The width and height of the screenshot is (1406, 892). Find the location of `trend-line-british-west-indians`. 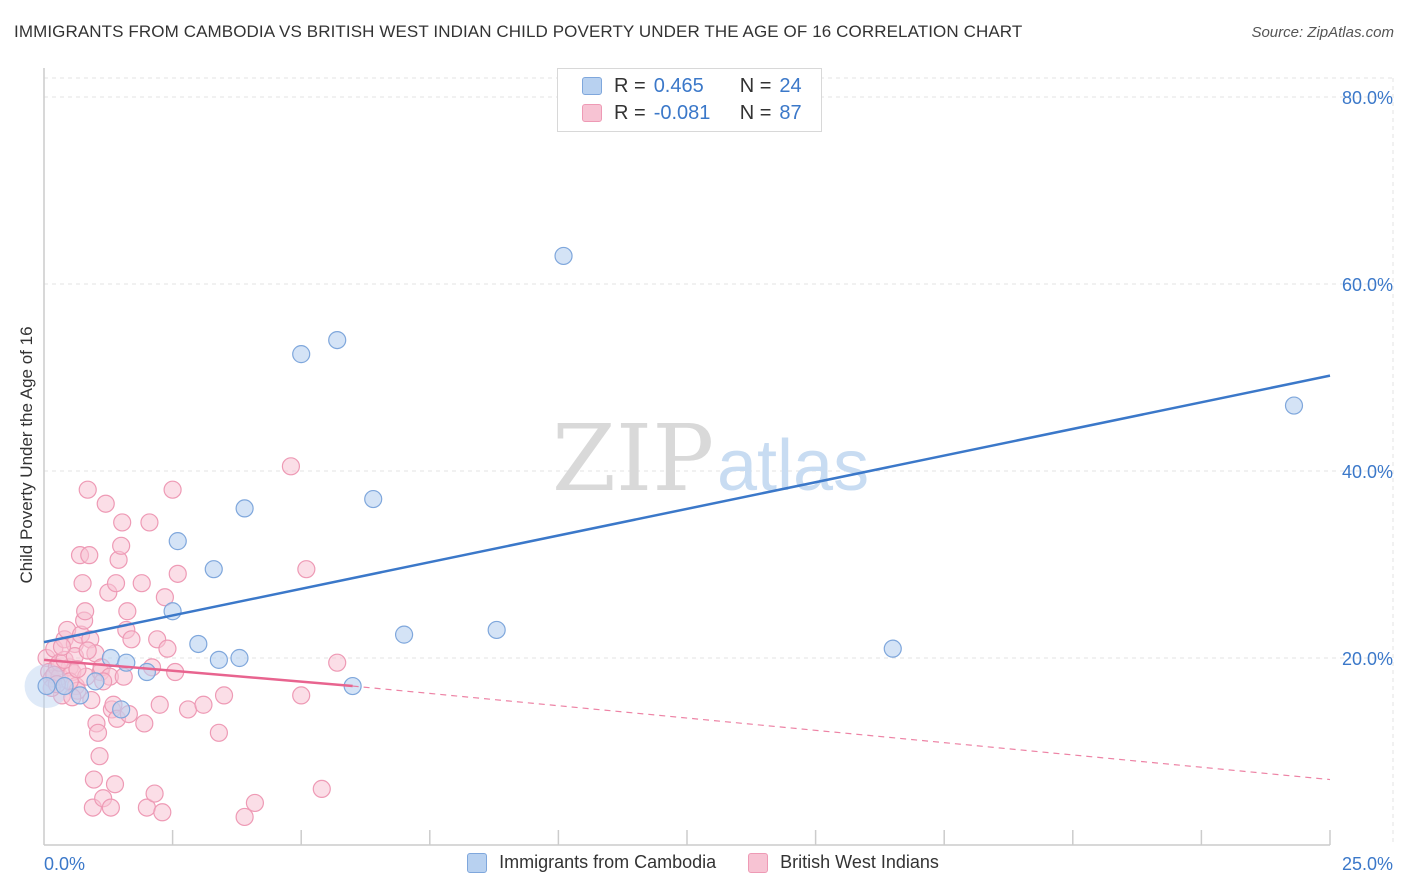

trend-line-british-west-indians is located at coordinates (198, 673).